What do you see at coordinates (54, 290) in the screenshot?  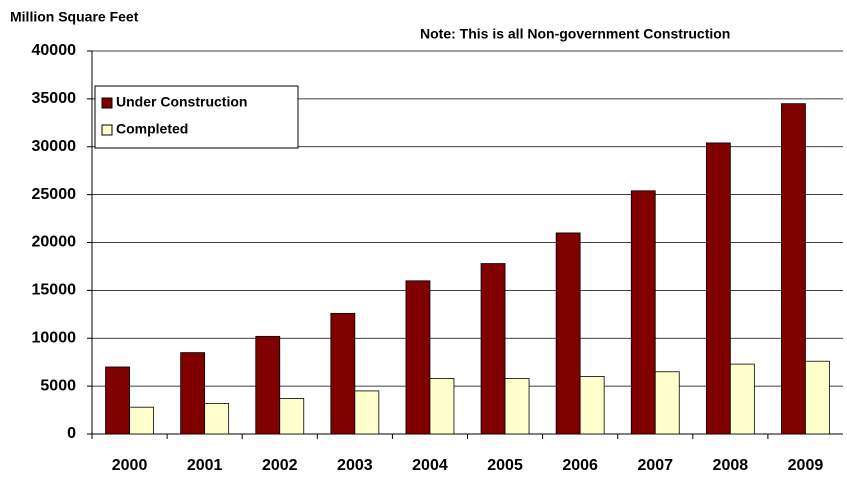 I see `y-tick-label: 15000` at bounding box center [54, 290].